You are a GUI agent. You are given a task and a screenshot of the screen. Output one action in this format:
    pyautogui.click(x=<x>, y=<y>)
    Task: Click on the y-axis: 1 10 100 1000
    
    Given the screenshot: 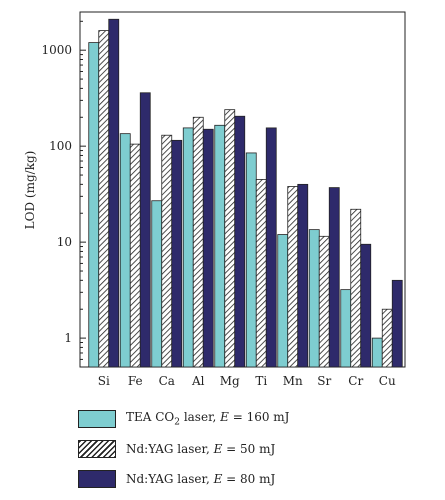 What is the action you would take?
    pyautogui.click(x=63, y=194)
    